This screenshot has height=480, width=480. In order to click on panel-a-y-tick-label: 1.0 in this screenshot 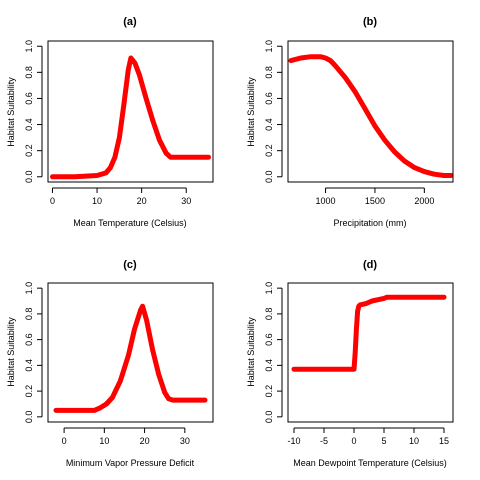, I will do `click(29, 46)`.